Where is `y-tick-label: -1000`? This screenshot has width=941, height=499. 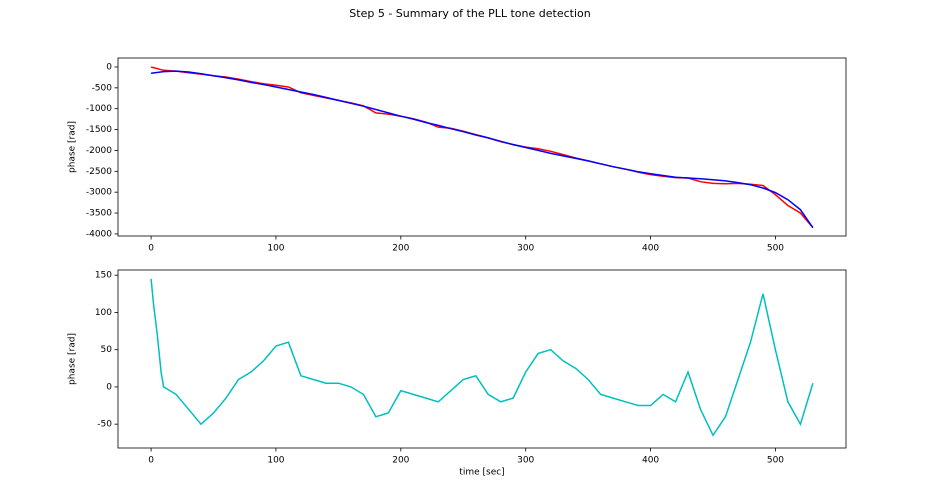
y-tick-label: -1000 is located at coordinates (99, 109).